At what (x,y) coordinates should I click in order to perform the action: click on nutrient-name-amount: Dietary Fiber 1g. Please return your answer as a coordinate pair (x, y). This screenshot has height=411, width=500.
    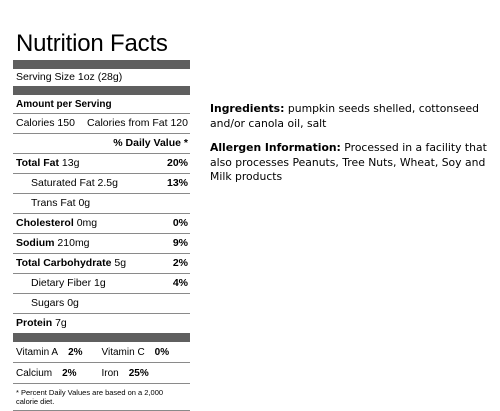
    Looking at the image, I should click on (68, 283).